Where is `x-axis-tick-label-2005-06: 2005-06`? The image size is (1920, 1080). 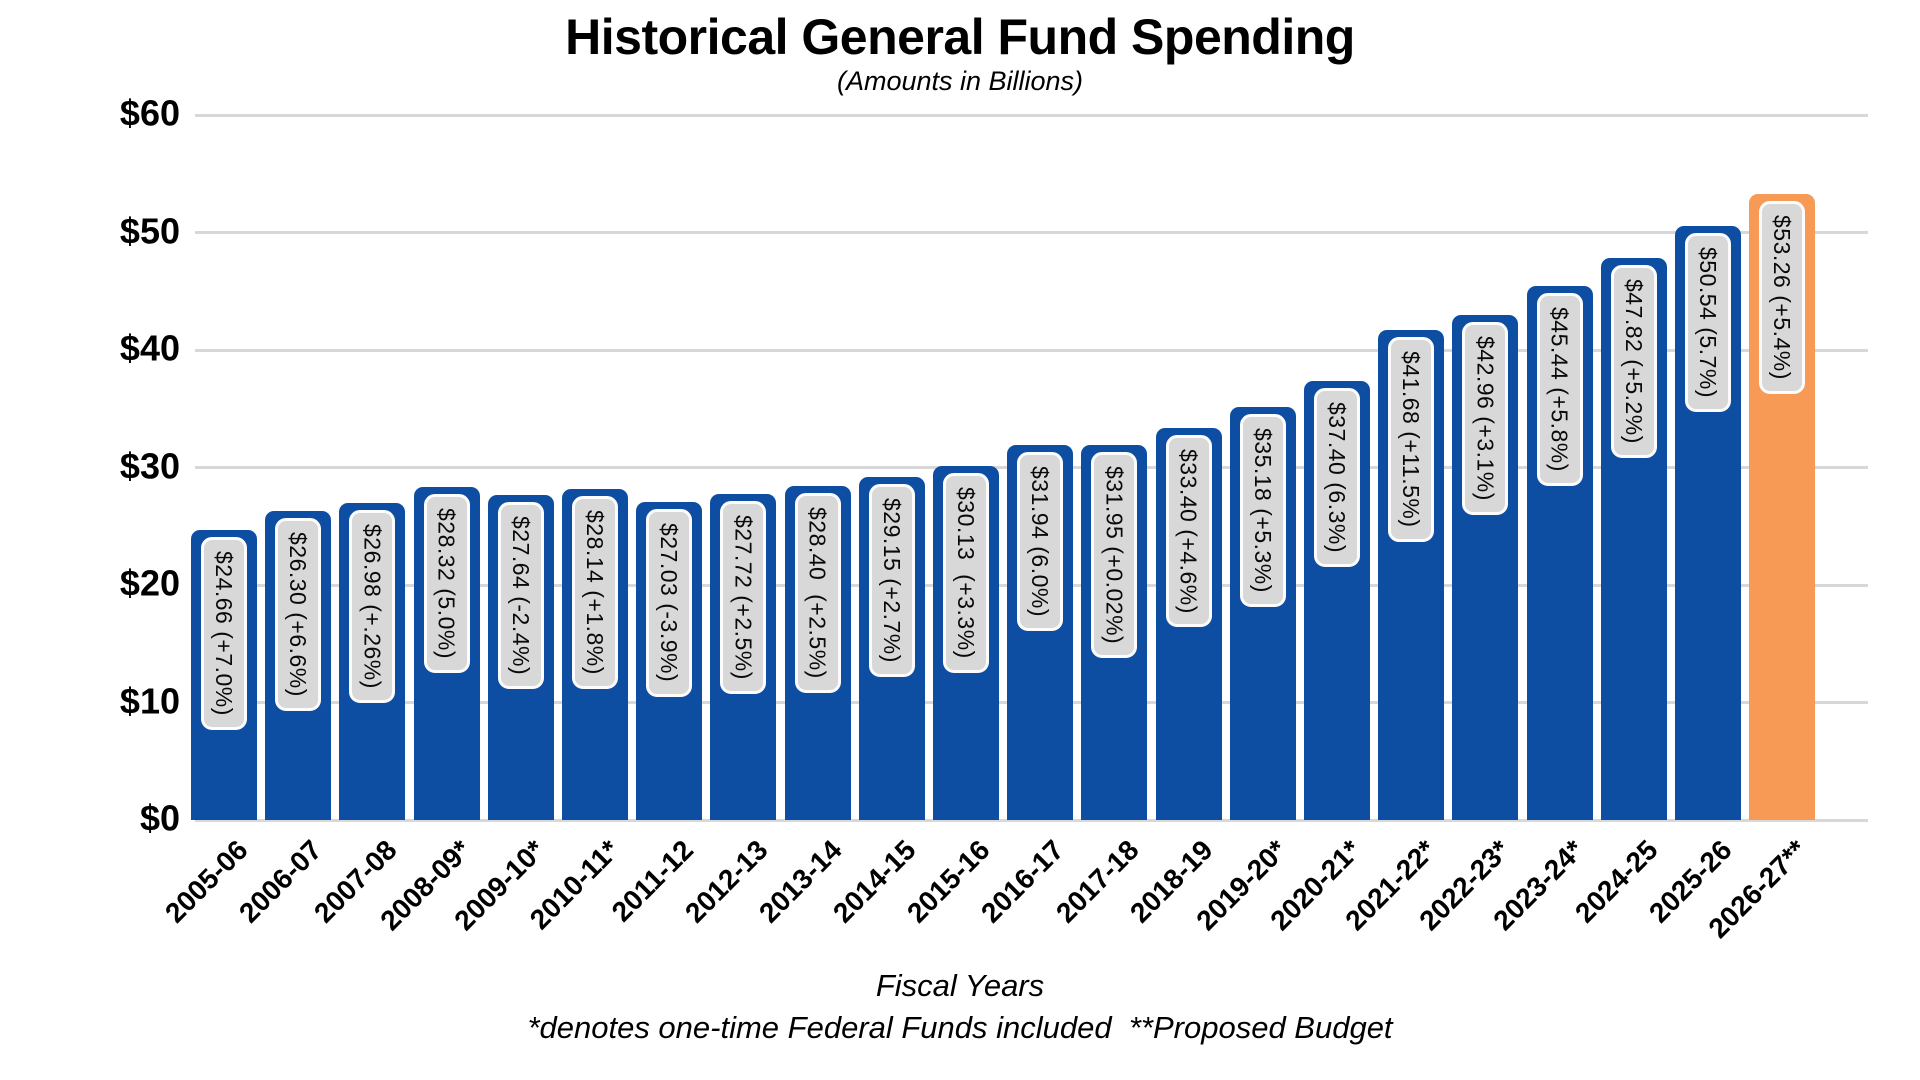
x-axis-tick-label-2005-06: 2005-06 is located at coordinates (206, 881).